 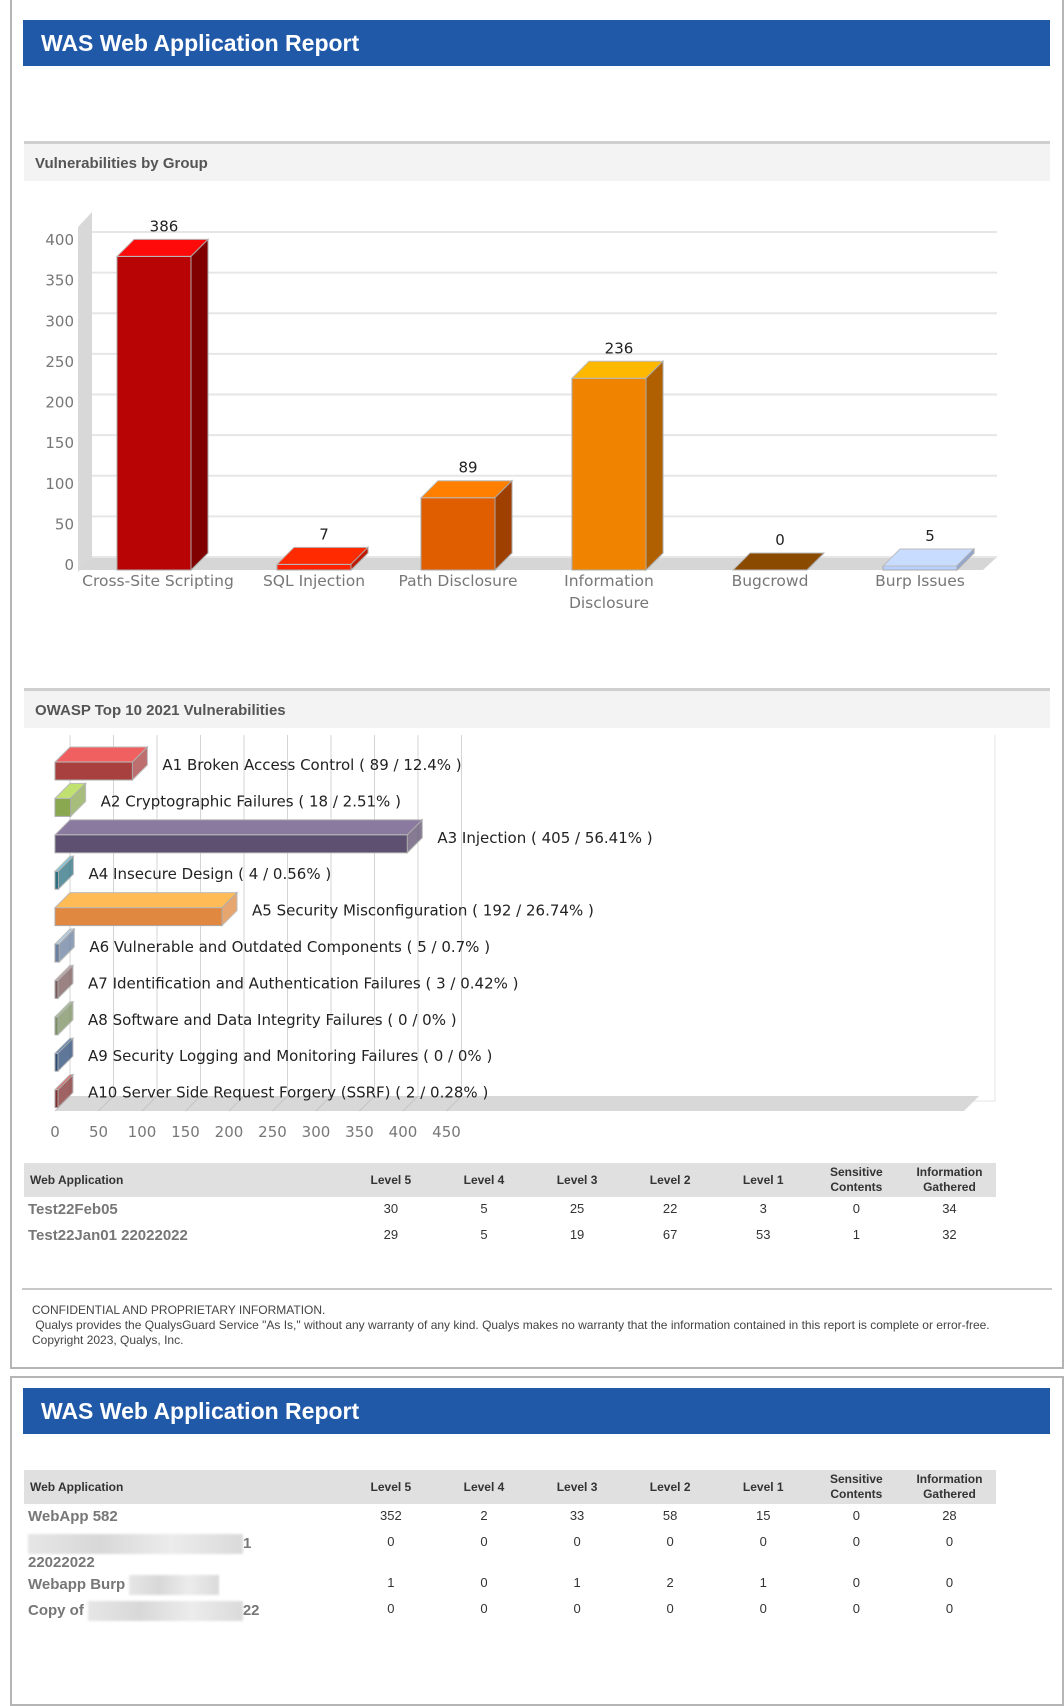 What do you see at coordinates (85, 392) in the screenshot?
I see `y-axis-wall` at bounding box center [85, 392].